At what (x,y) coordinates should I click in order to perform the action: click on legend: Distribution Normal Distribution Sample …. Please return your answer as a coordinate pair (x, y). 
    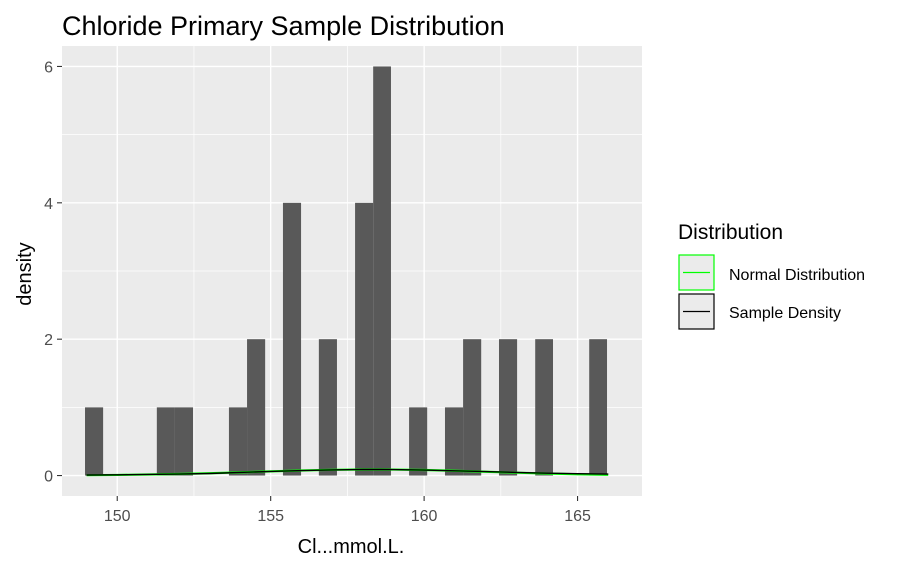
    Looking at the image, I should click on (771, 275).